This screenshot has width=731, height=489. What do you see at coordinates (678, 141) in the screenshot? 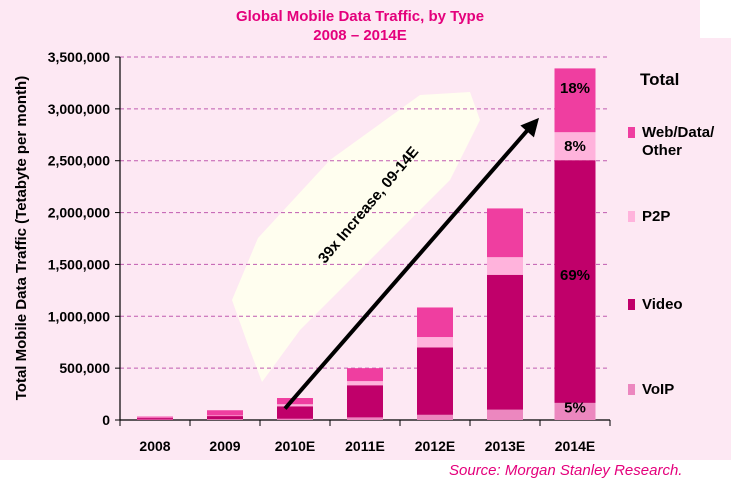
I see `legend-label: Web/Data/Other` at bounding box center [678, 141].